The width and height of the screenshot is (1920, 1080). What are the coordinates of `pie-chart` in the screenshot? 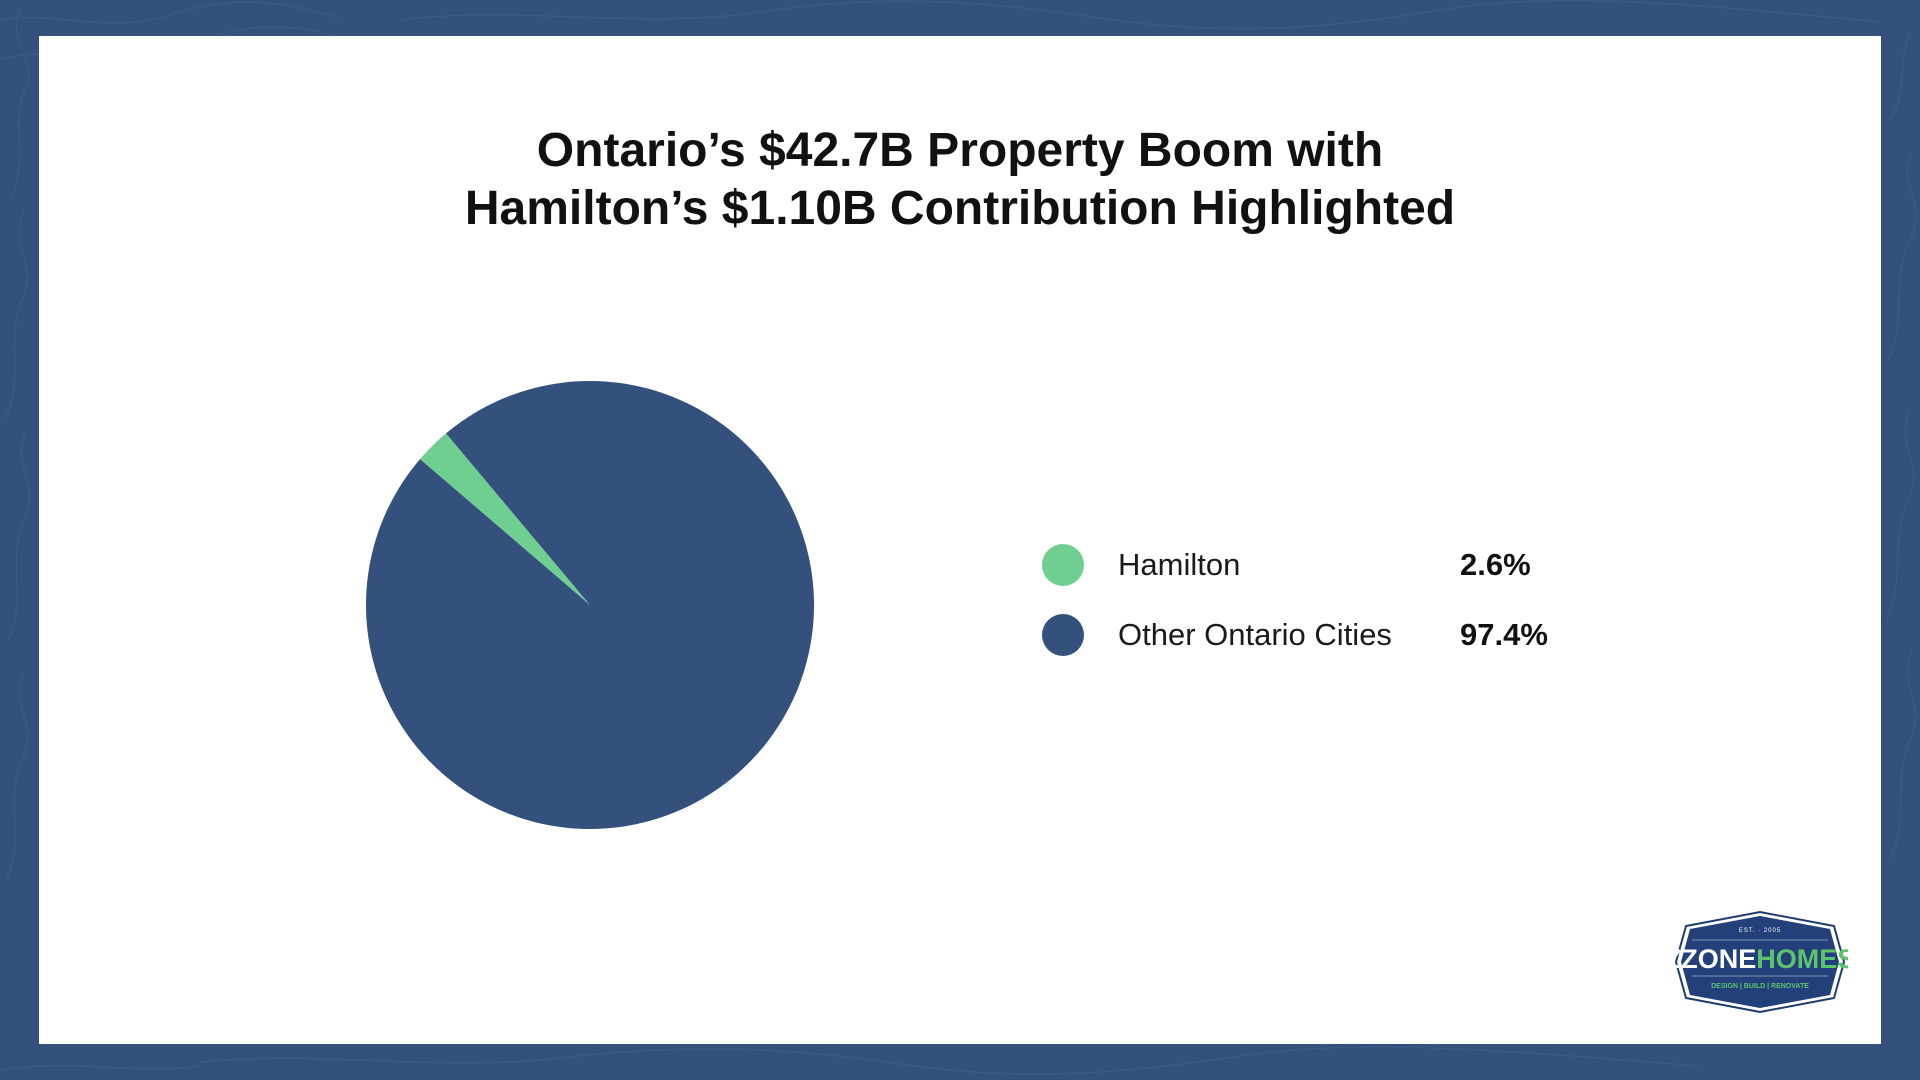 It's located at (589, 605).